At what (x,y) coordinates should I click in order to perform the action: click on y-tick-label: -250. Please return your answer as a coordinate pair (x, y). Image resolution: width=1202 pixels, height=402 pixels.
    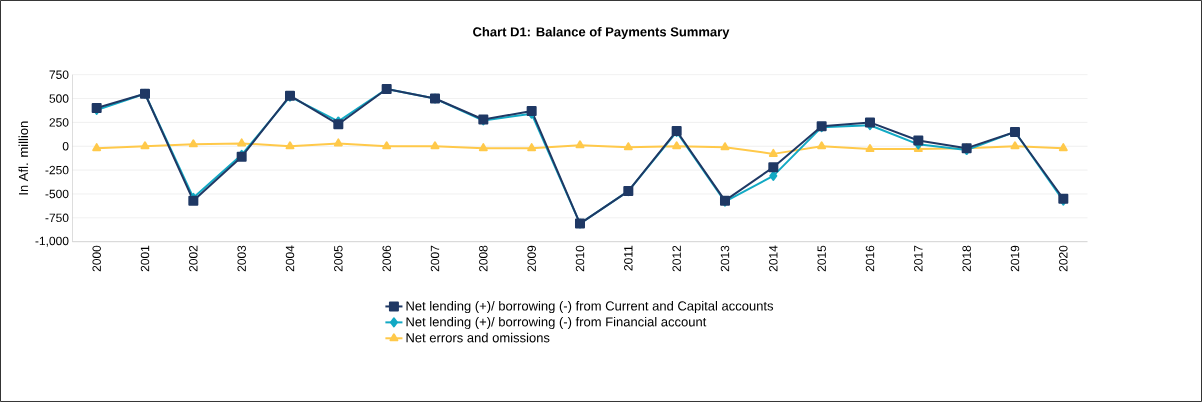
    Looking at the image, I should click on (57, 170).